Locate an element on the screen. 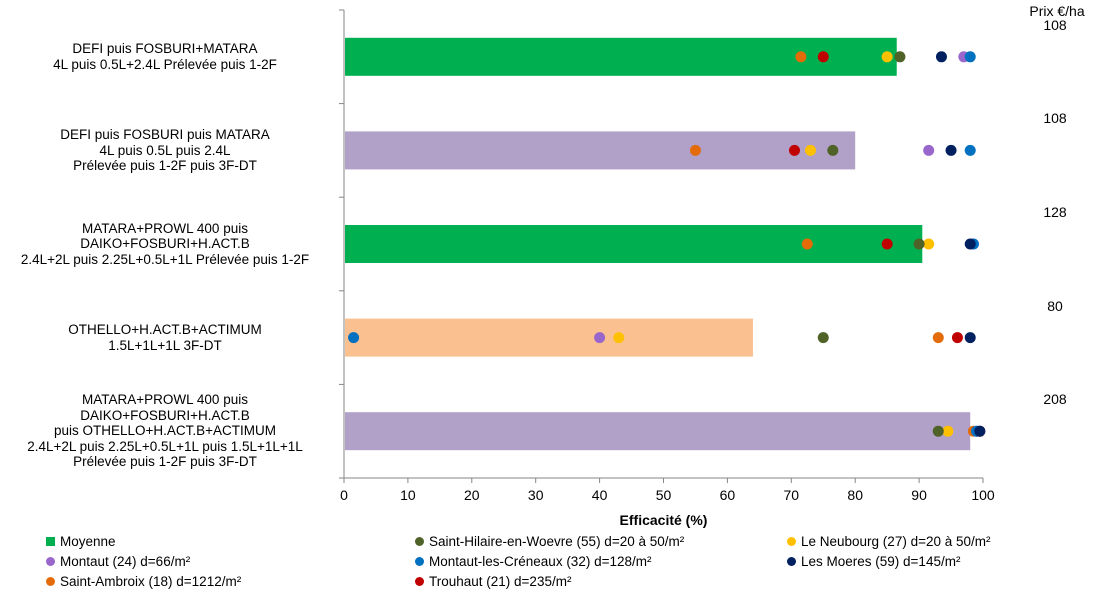 The height and width of the screenshot is (599, 1094). x-tick-label: 10 is located at coordinates (408, 495).